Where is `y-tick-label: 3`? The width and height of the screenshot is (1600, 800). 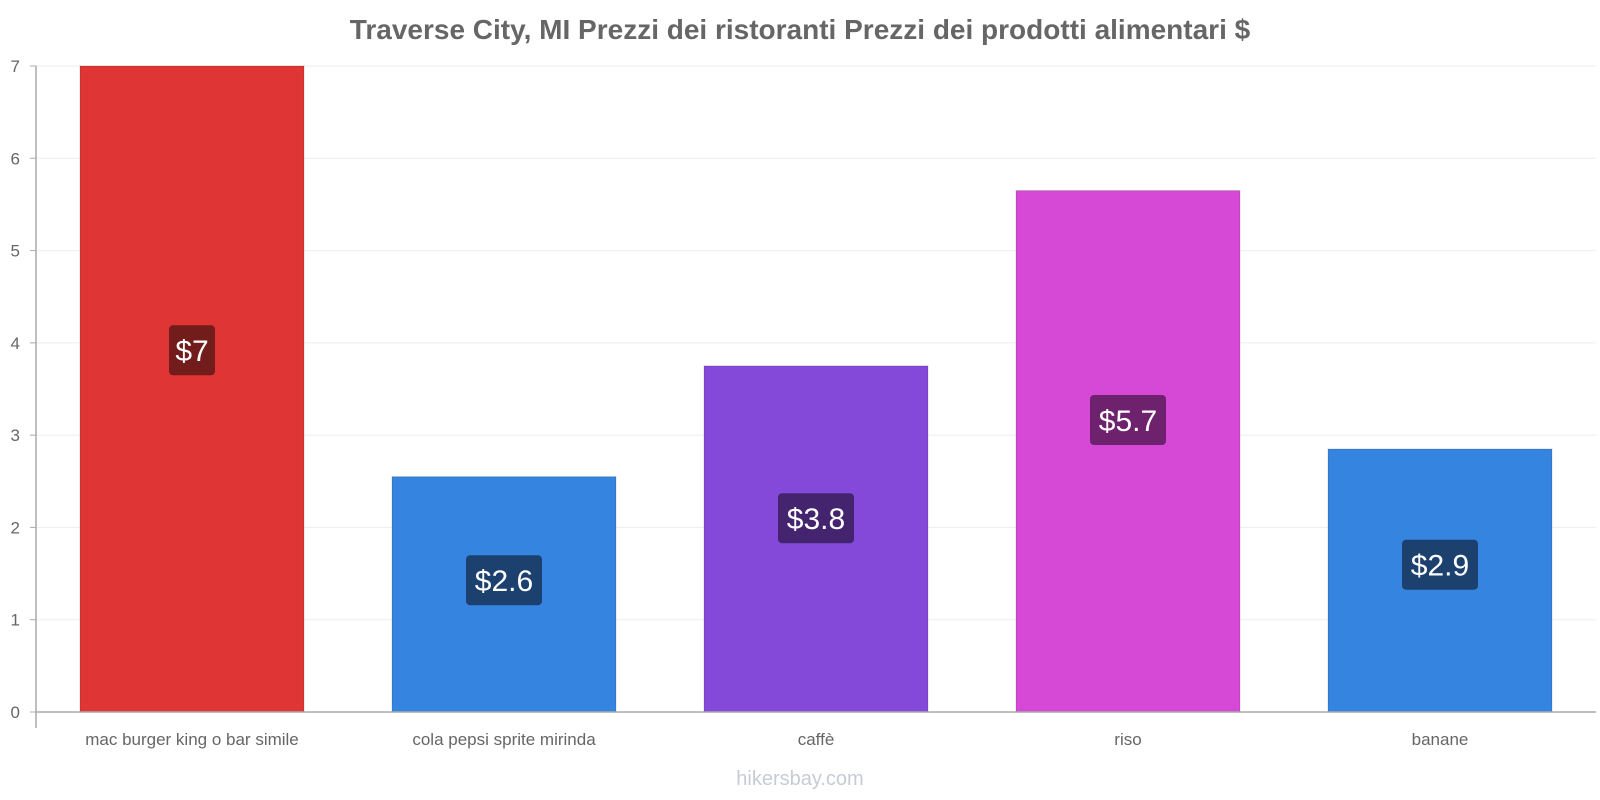 y-tick-label: 3 is located at coordinates (15, 435).